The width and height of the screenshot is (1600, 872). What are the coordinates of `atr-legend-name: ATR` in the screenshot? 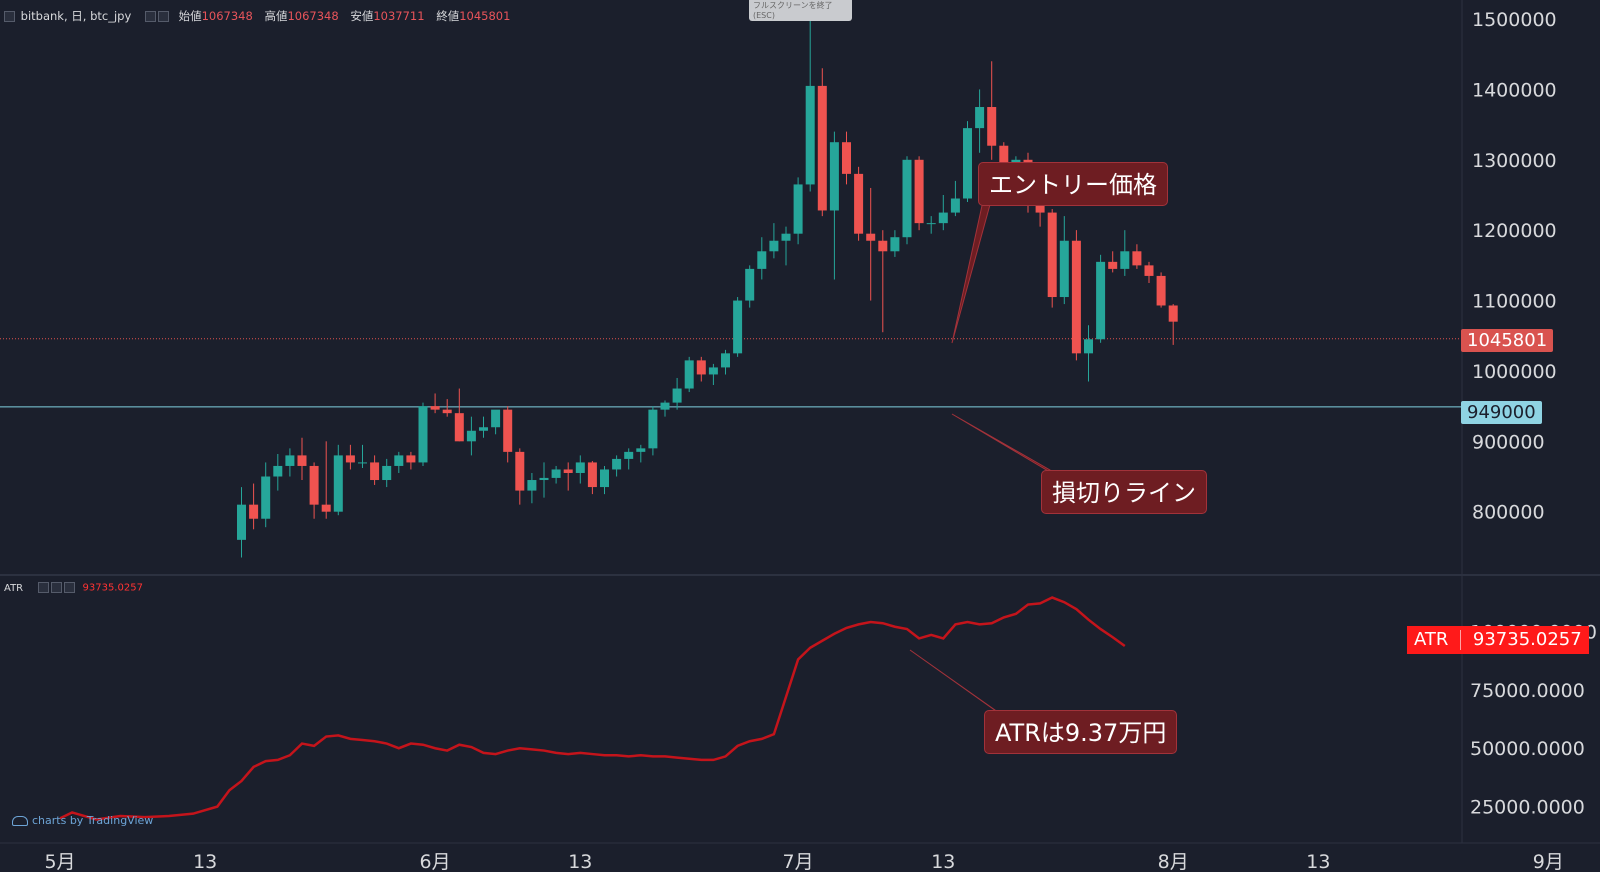 It's located at (14, 588).